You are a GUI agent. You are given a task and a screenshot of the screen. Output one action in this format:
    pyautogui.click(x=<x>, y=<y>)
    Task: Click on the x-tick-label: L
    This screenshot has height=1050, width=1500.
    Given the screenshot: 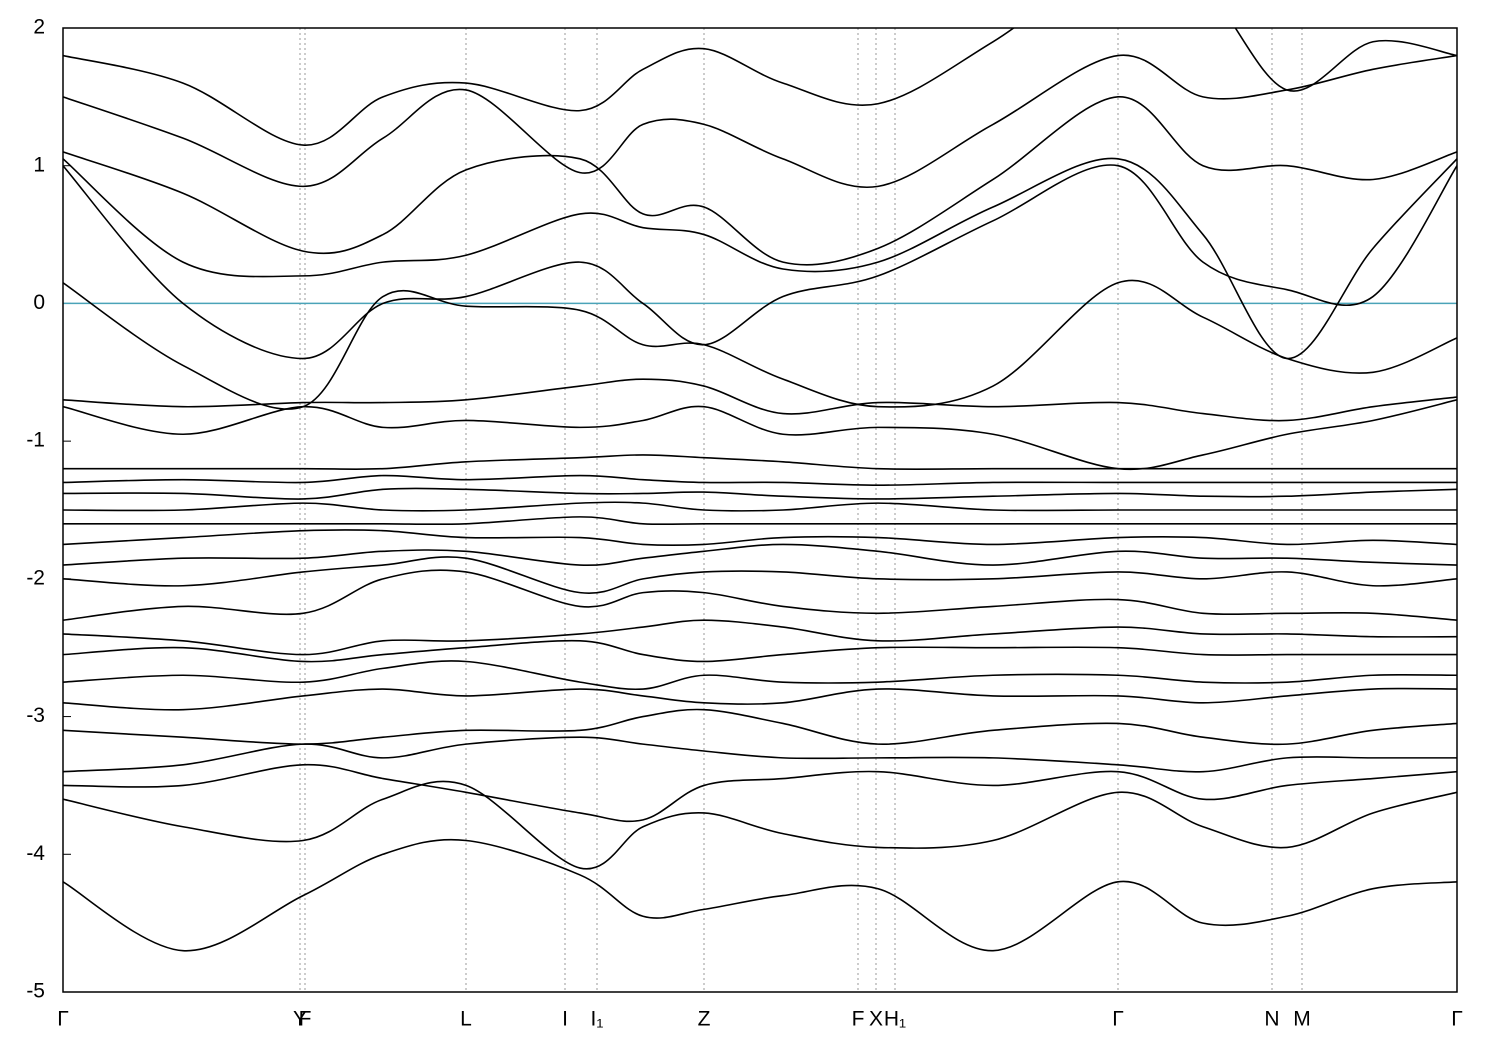 What is the action you would take?
    pyautogui.click(x=466, y=1019)
    